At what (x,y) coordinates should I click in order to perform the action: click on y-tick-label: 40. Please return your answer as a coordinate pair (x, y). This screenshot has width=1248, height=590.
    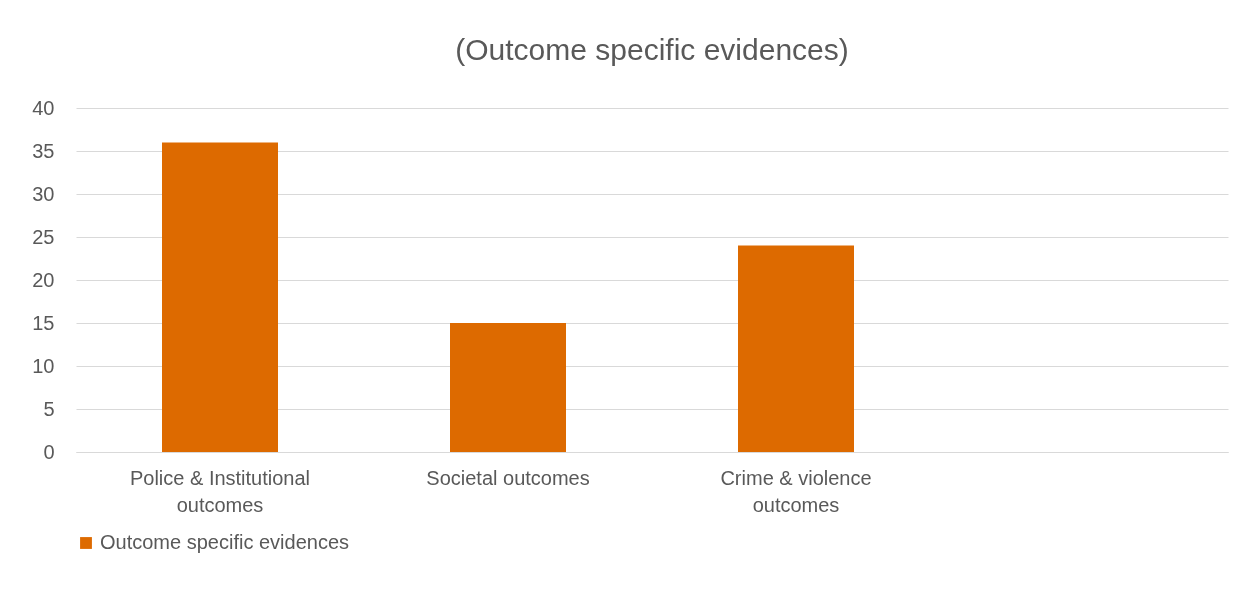
    Looking at the image, I should click on (43, 107).